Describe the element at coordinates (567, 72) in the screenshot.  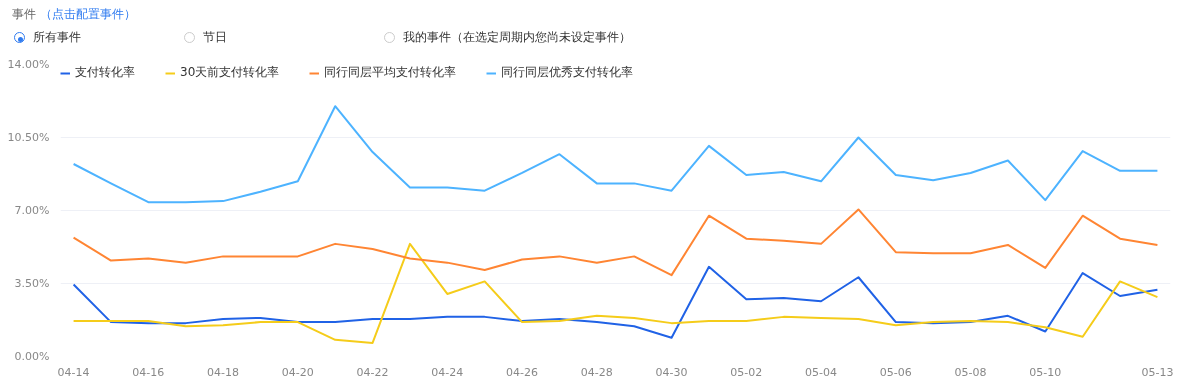
I see `legend-label: 同行同层优秀支付转化率` at that location.